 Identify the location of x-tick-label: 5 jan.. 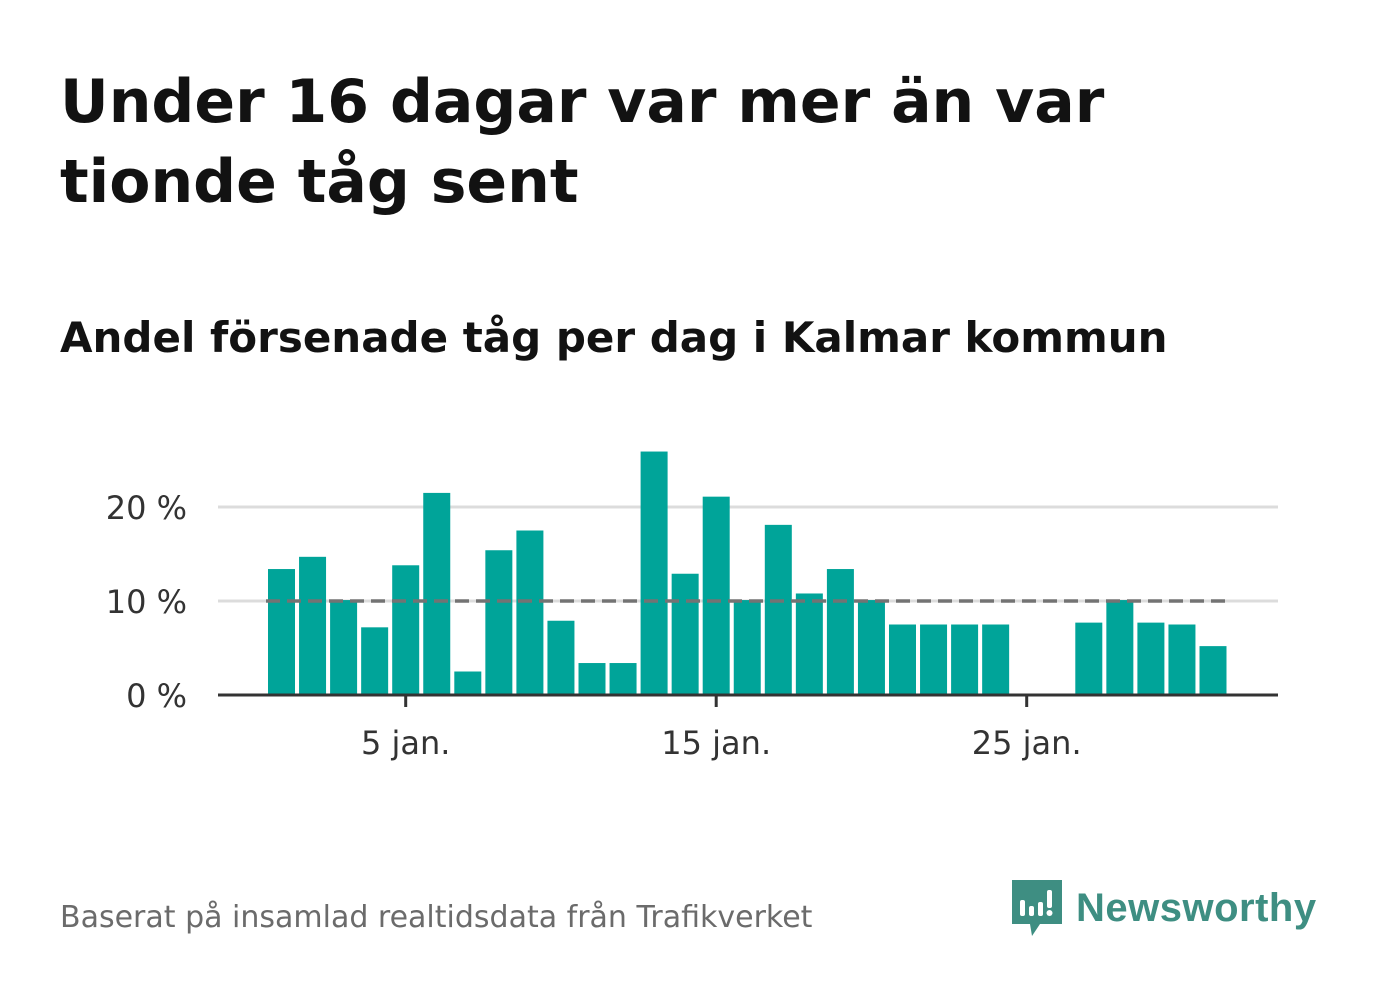
(405, 743).